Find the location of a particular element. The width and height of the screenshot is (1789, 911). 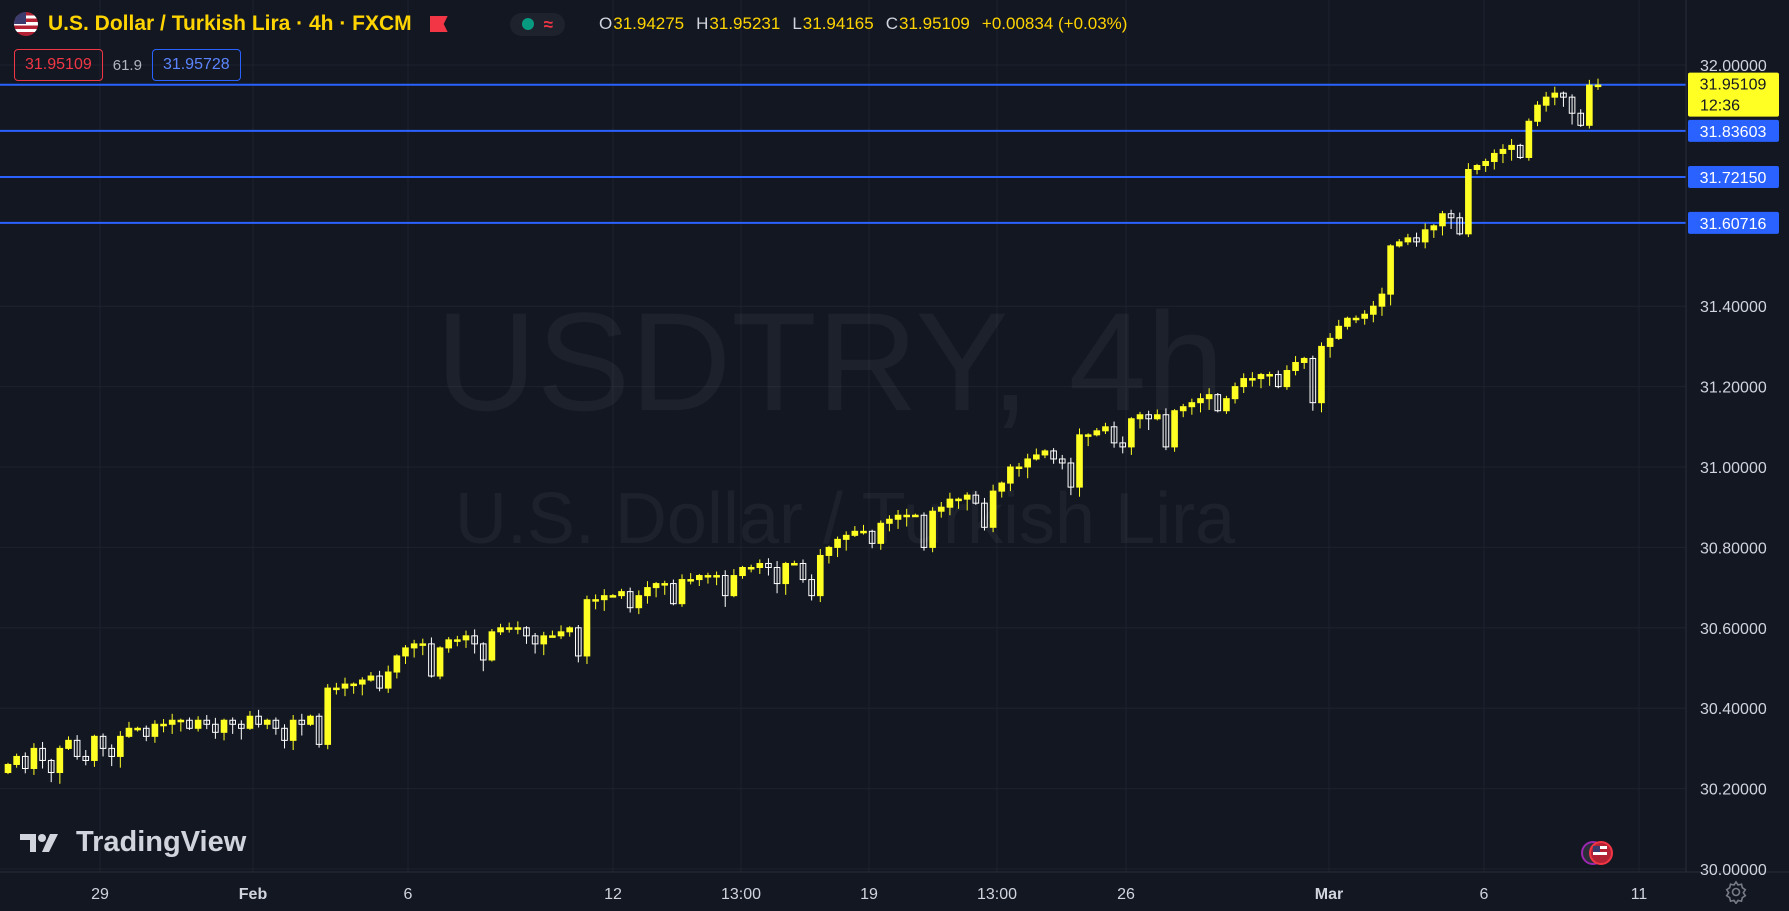

sell-button: 31.95109 is located at coordinates (58, 65).